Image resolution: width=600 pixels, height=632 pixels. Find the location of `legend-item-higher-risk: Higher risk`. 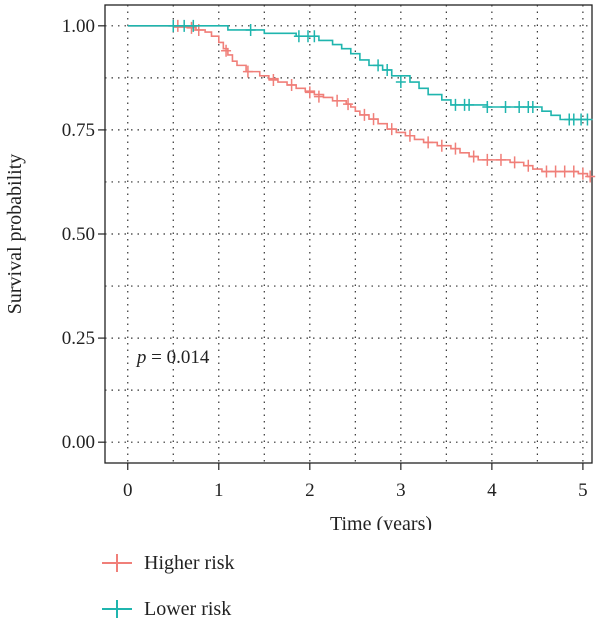

legend-item-higher-risk: Higher risk is located at coordinates (167, 563).